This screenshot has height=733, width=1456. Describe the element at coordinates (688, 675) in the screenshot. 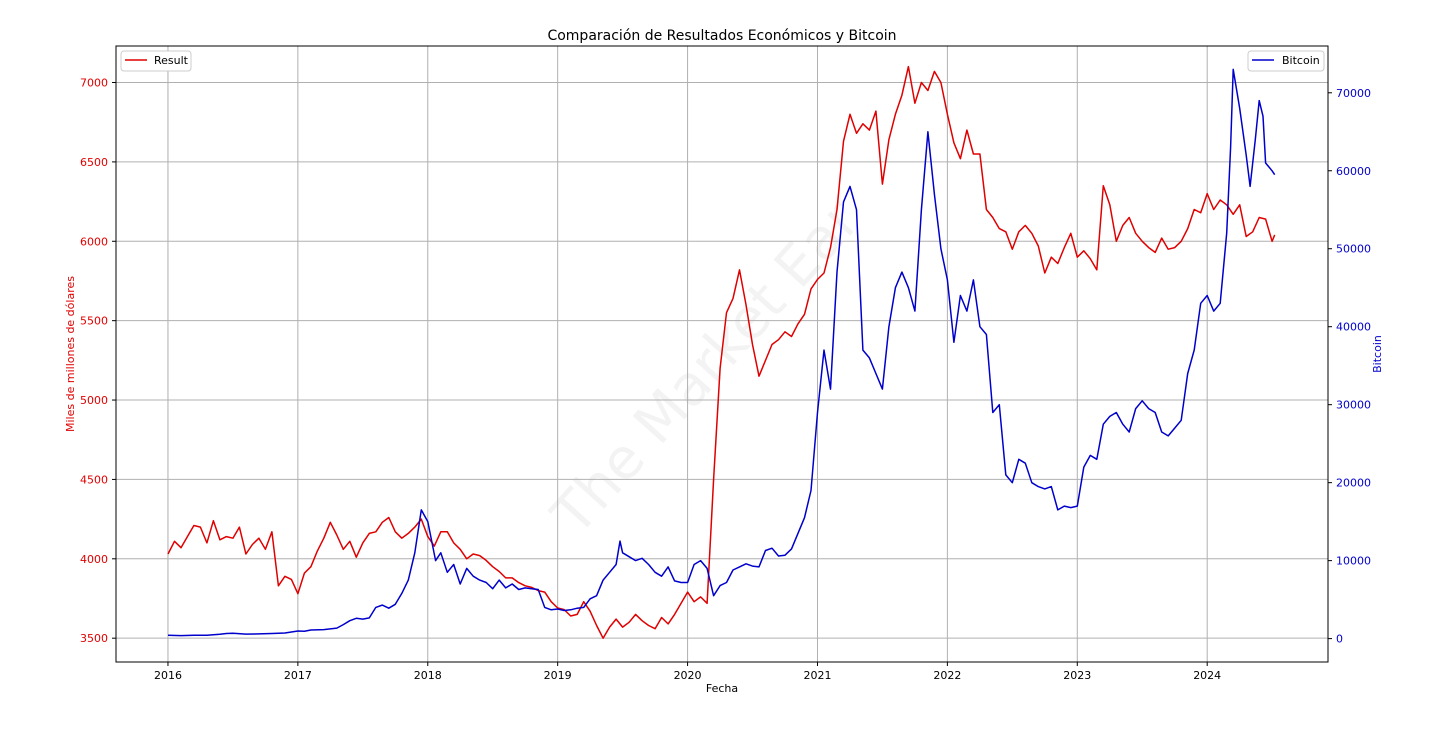

I see `x-tick-label: 2020` at that location.